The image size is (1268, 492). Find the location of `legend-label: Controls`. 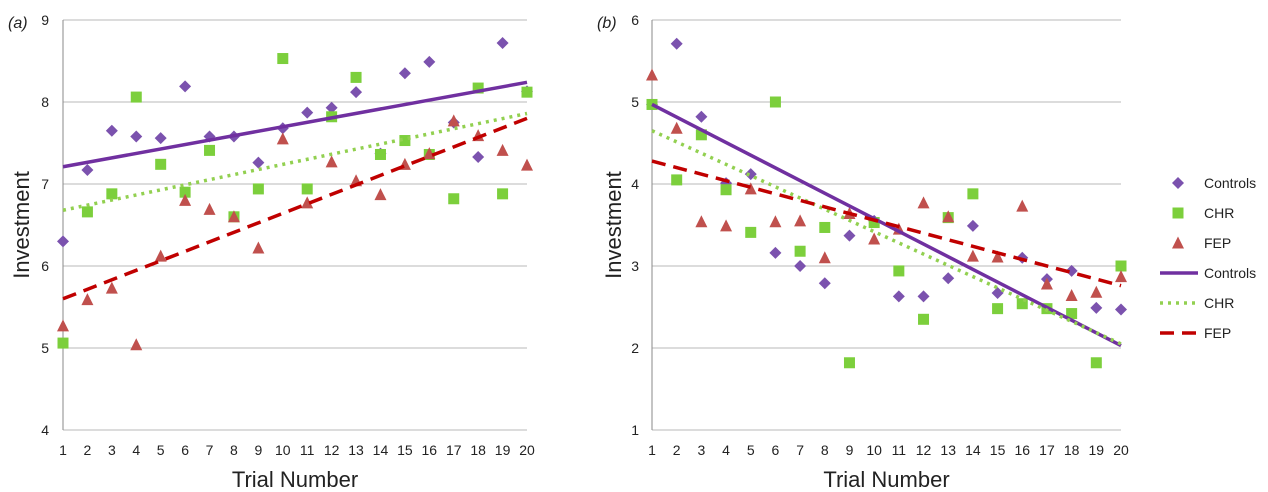

legend-label: Controls is located at coordinates (1230, 273).